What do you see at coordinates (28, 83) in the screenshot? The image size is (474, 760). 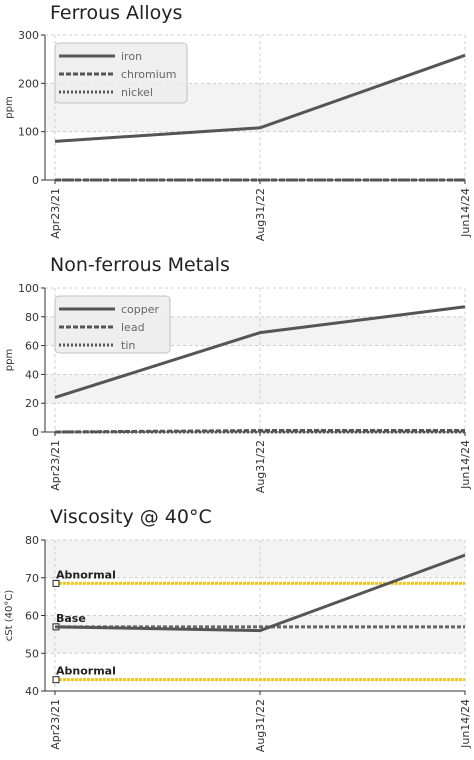 I see `y-tick-label: 200` at bounding box center [28, 83].